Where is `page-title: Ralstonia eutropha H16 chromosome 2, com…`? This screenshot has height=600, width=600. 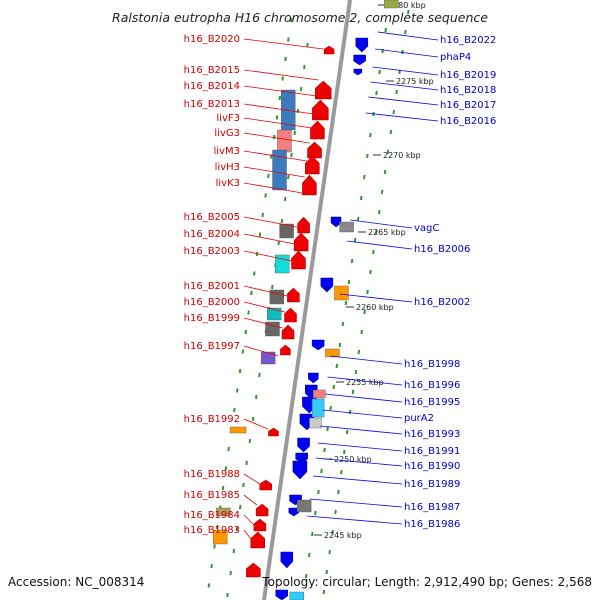
page-title: Ralstonia eutropha H16 chromosome 2, com… is located at coordinates (300, 17).